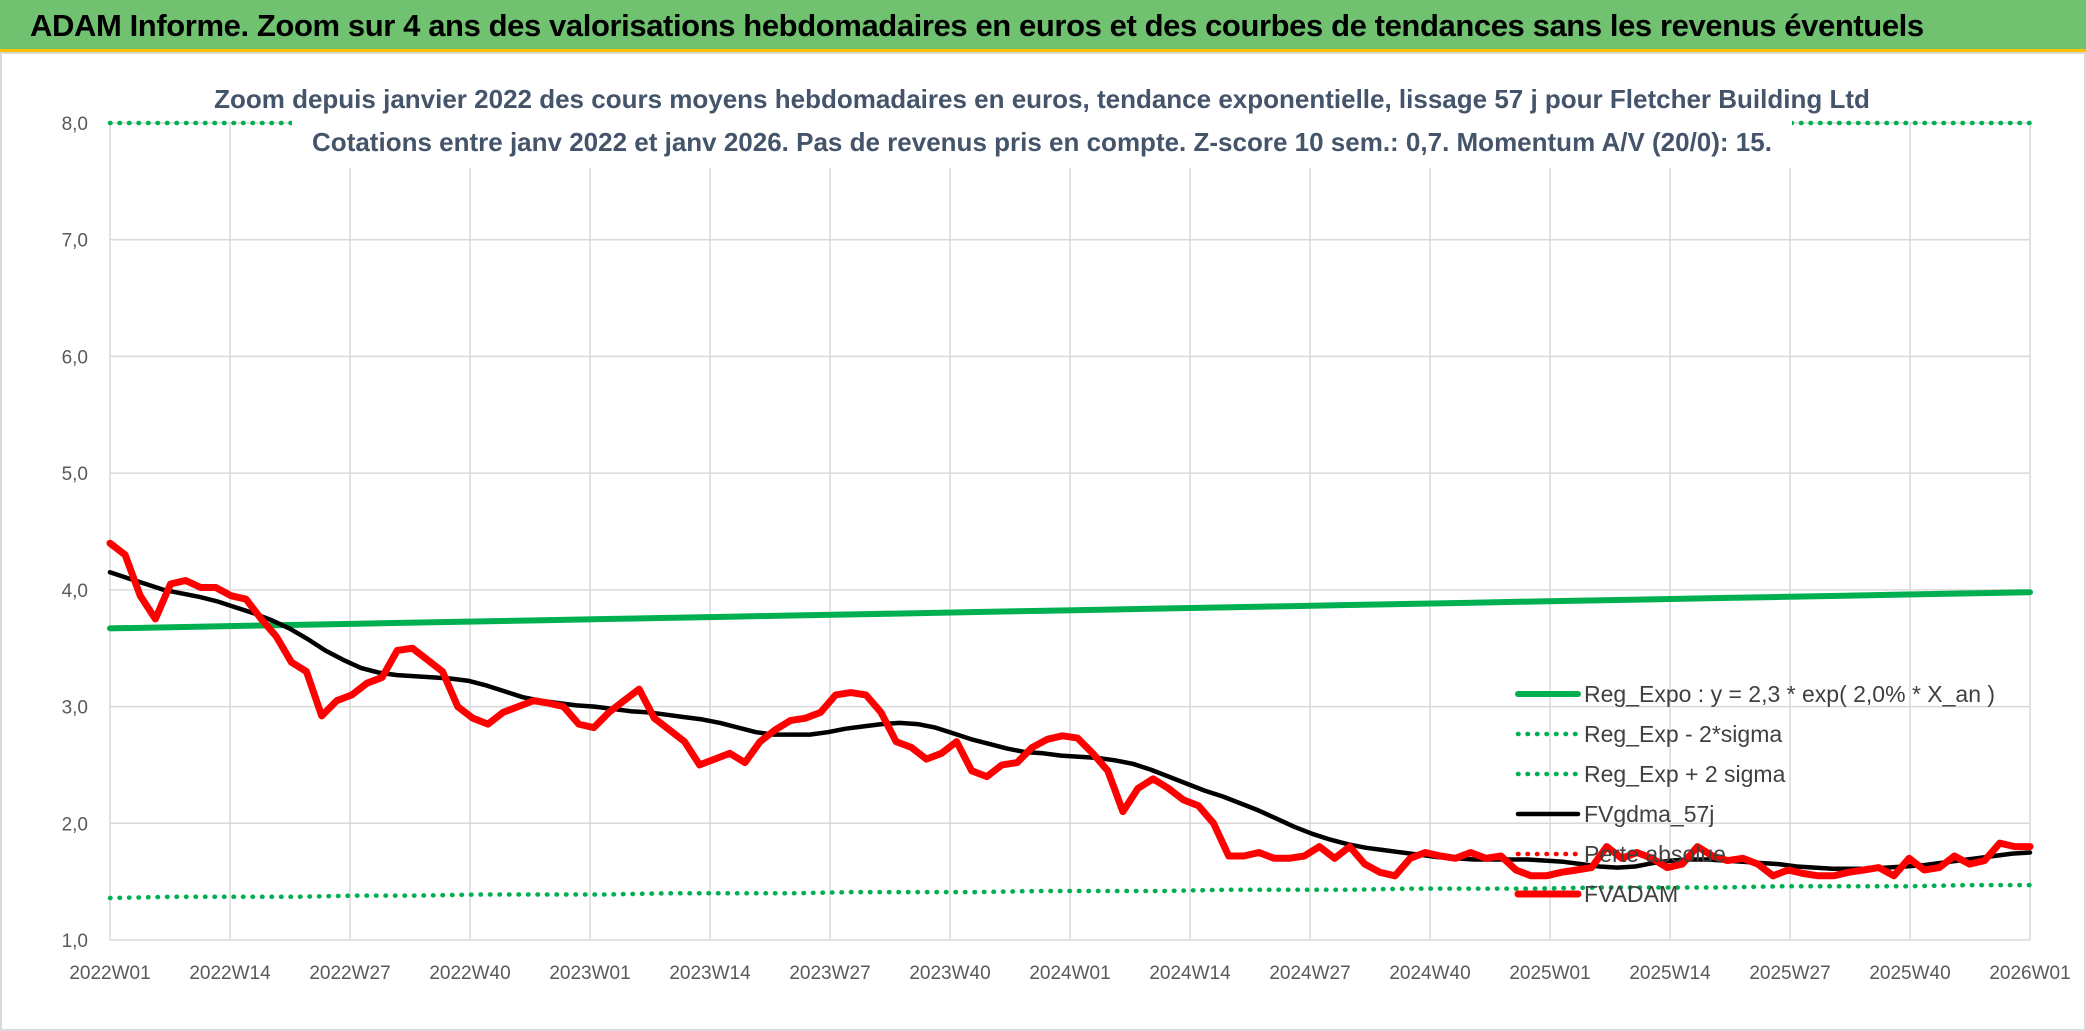 The width and height of the screenshot is (2086, 1031). I want to click on x-tick-label: 2025W14, so click(1670, 973).